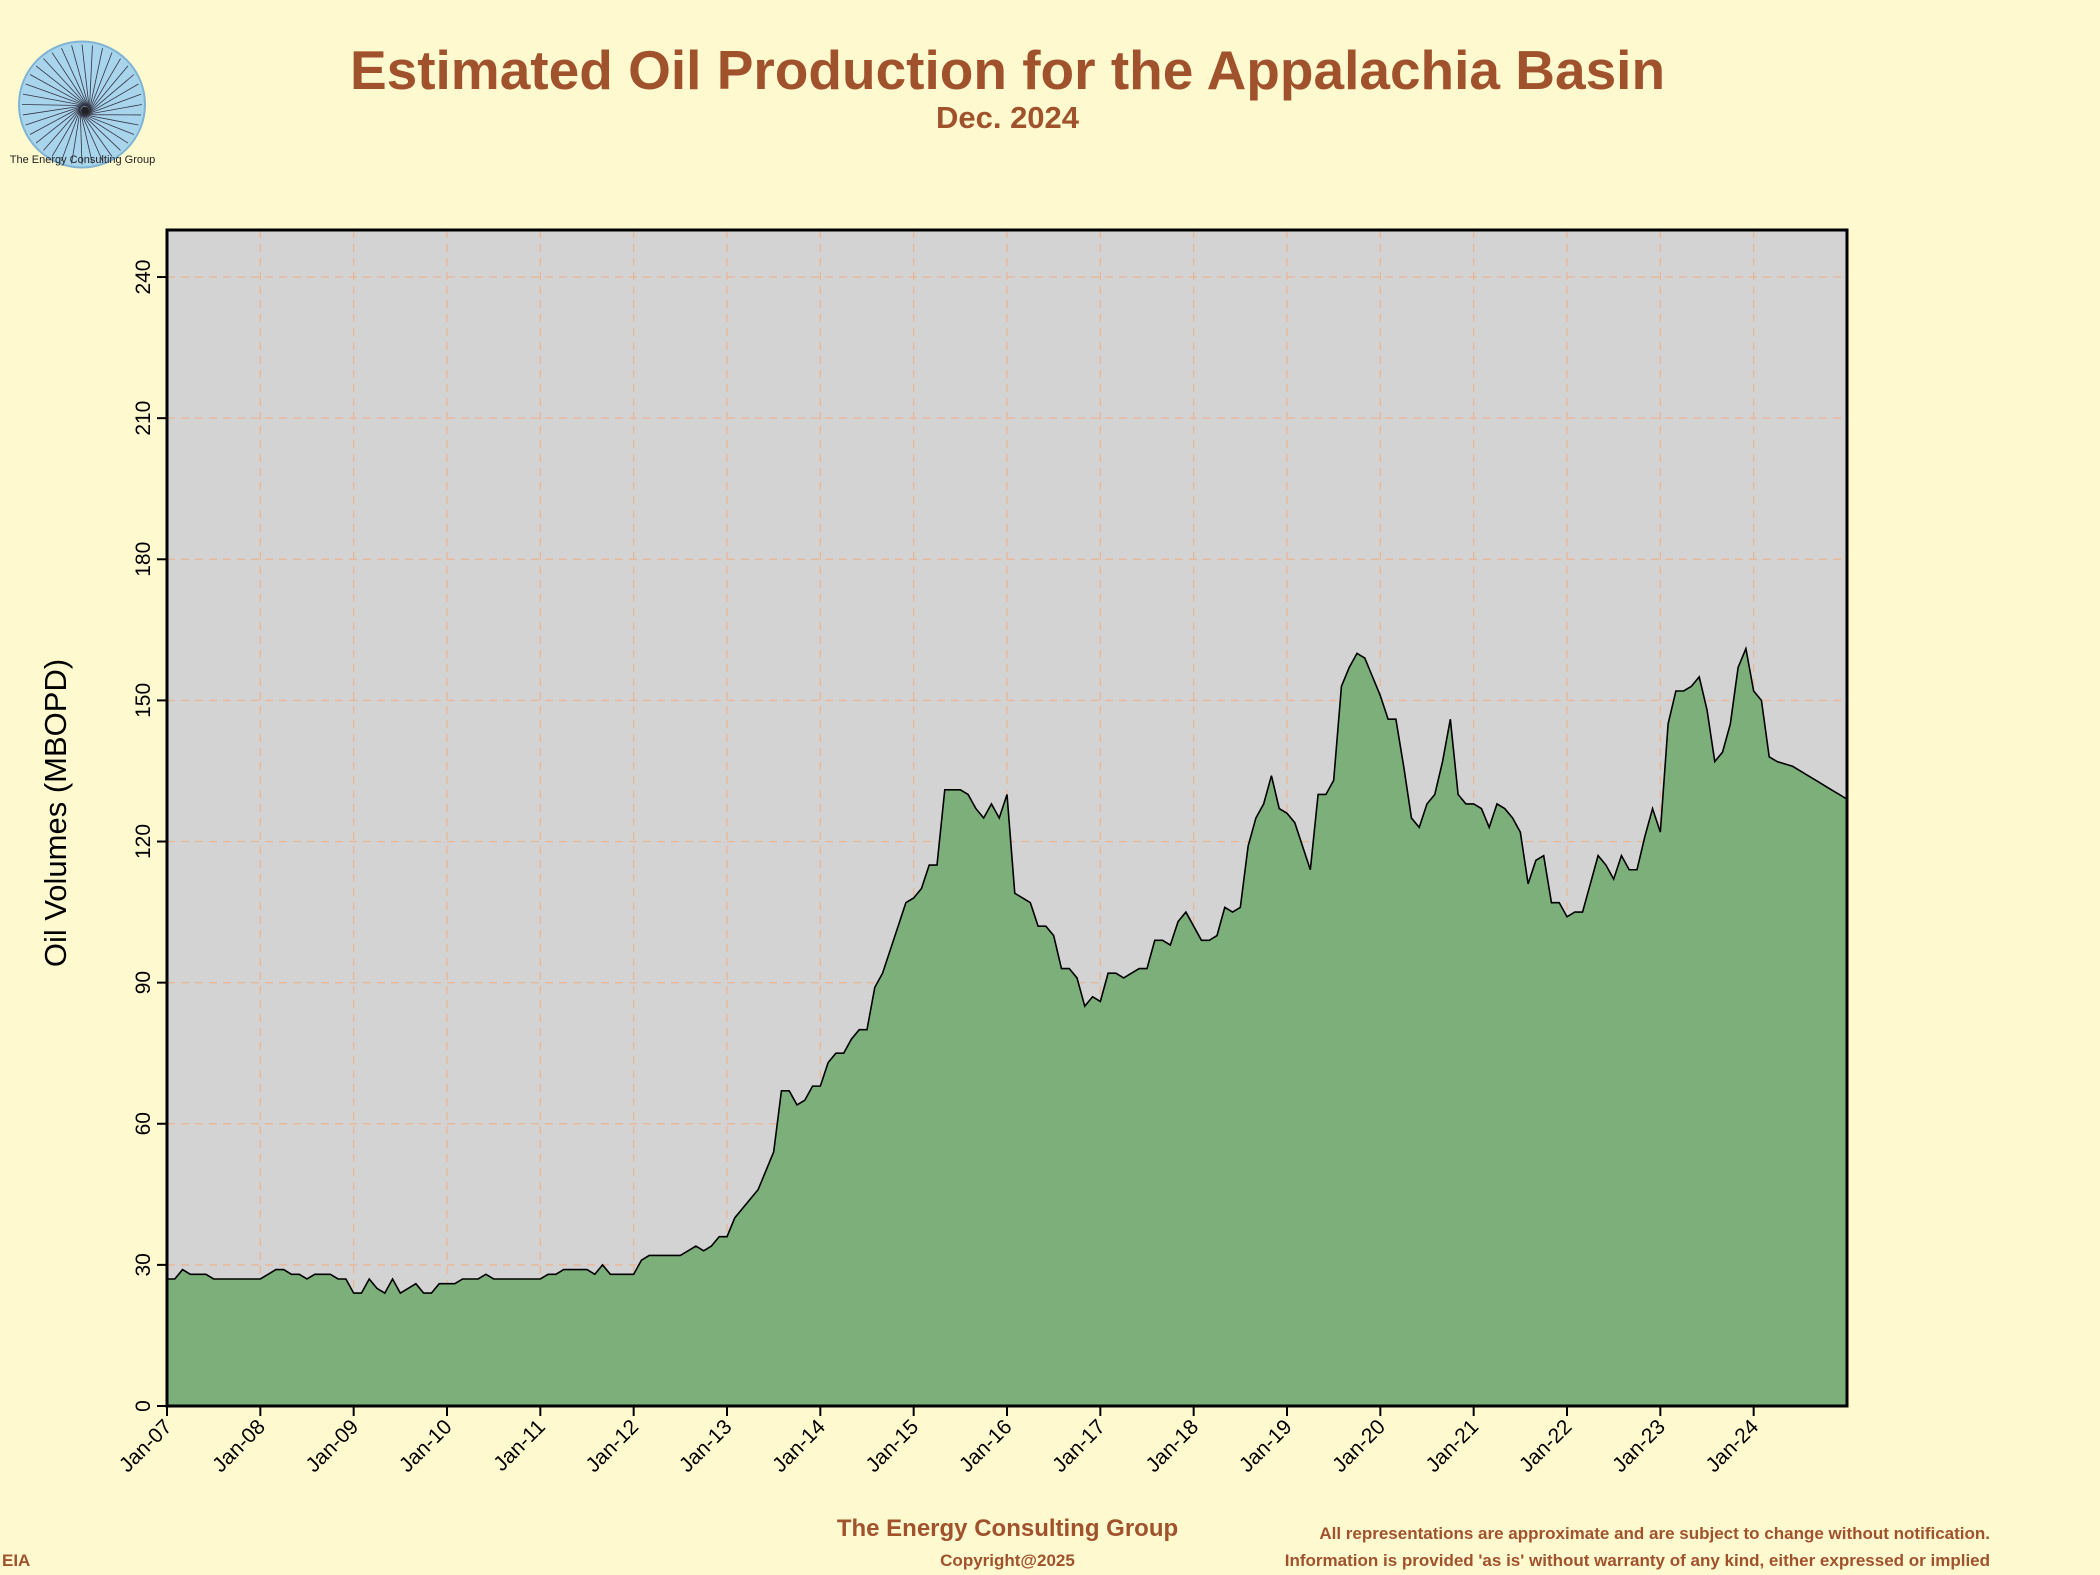 Image resolution: width=2100 pixels, height=1575 pixels. What do you see at coordinates (1359, 1446) in the screenshot?
I see `x-tick-label: Jan-20` at bounding box center [1359, 1446].